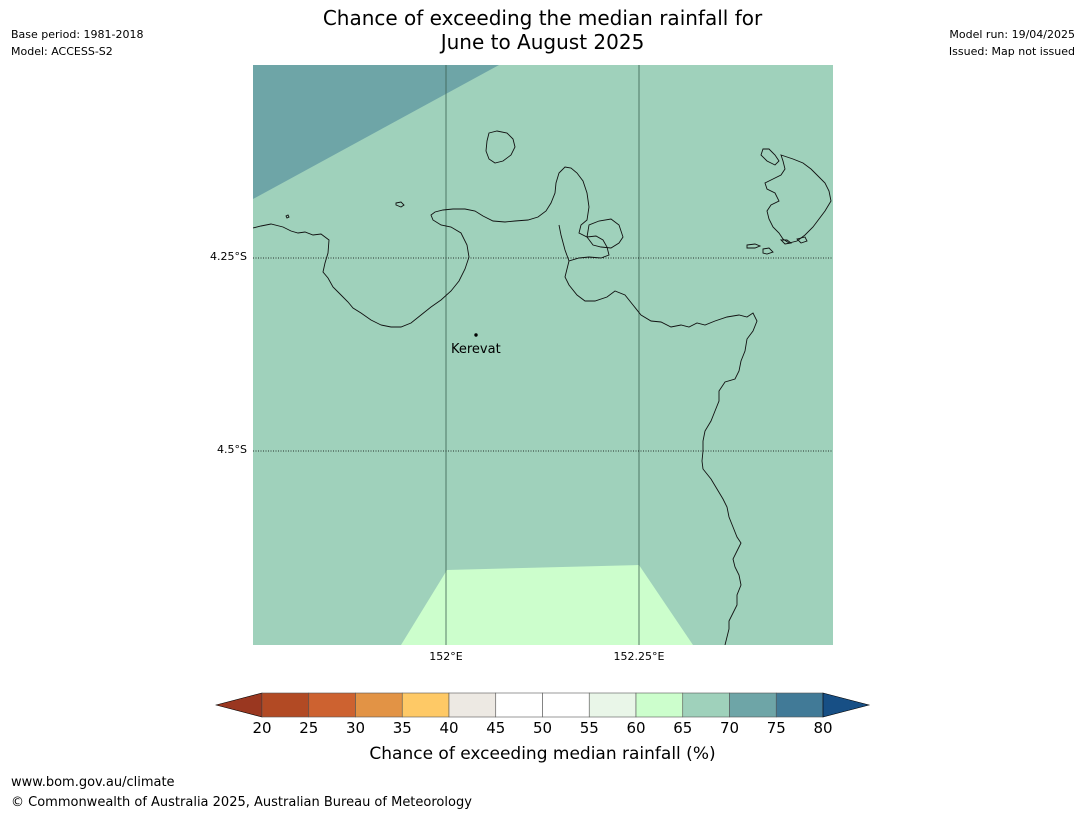 The width and height of the screenshot is (1085, 816). What do you see at coordinates (639, 656) in the screenshot?
I see `lon-label-152-25: 152.25°E` at bounding box center [639, 656].